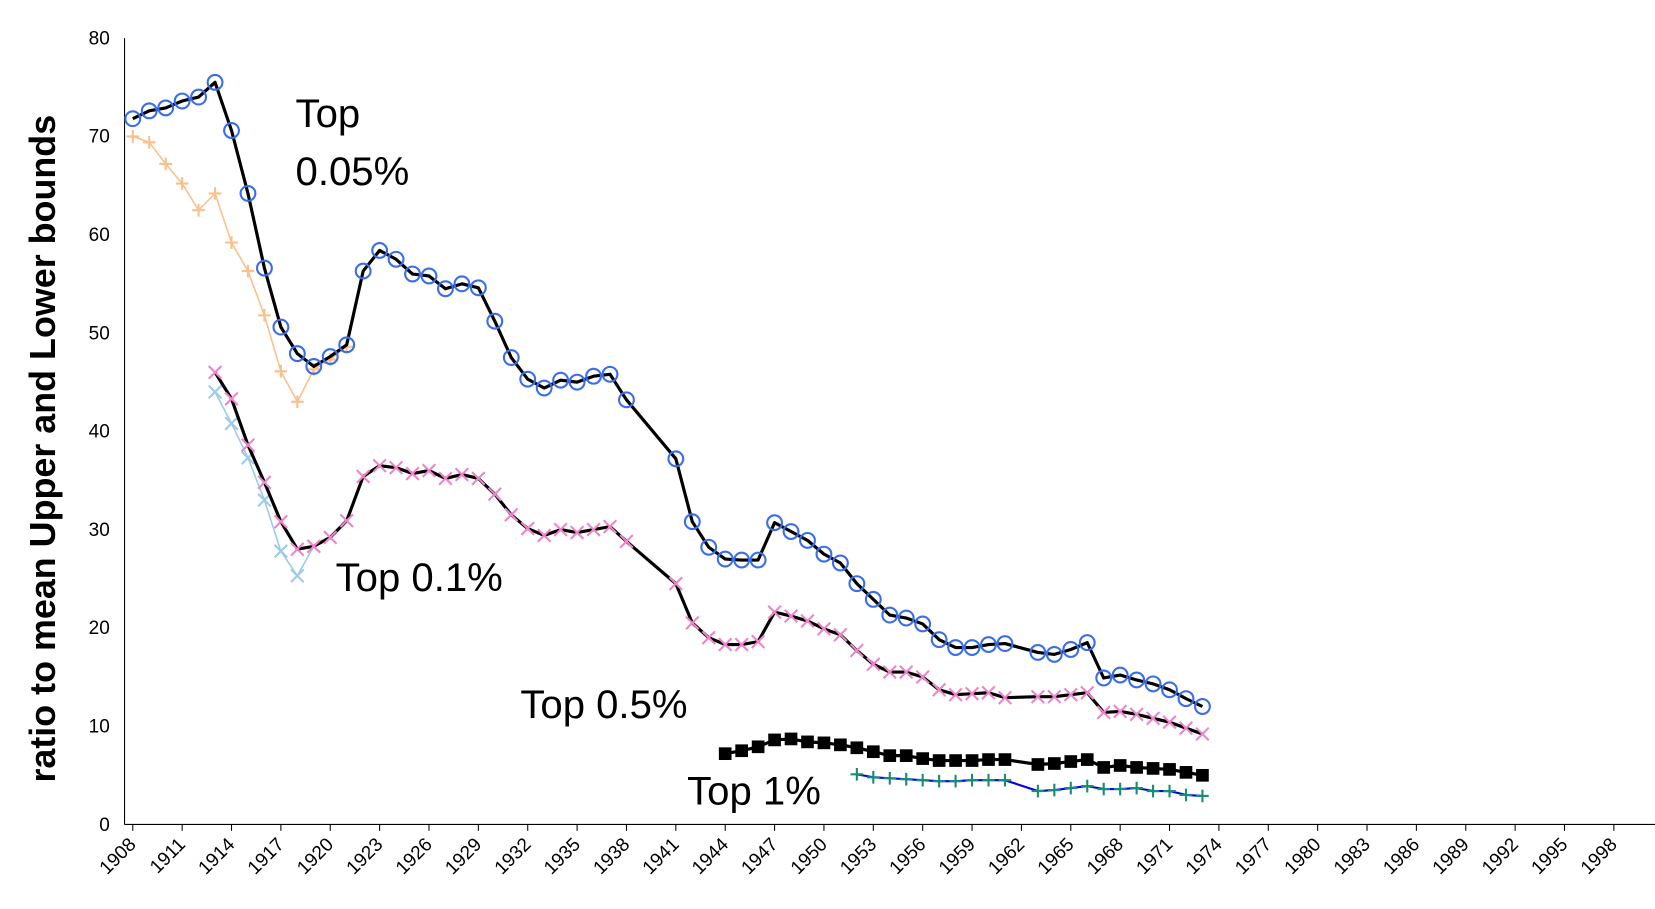 The image size is (1655, 909). What do you see at coordinates (463, 856) in the screenshot?
I see `x-tick-label: 1929` at bounding box center [463, 856].